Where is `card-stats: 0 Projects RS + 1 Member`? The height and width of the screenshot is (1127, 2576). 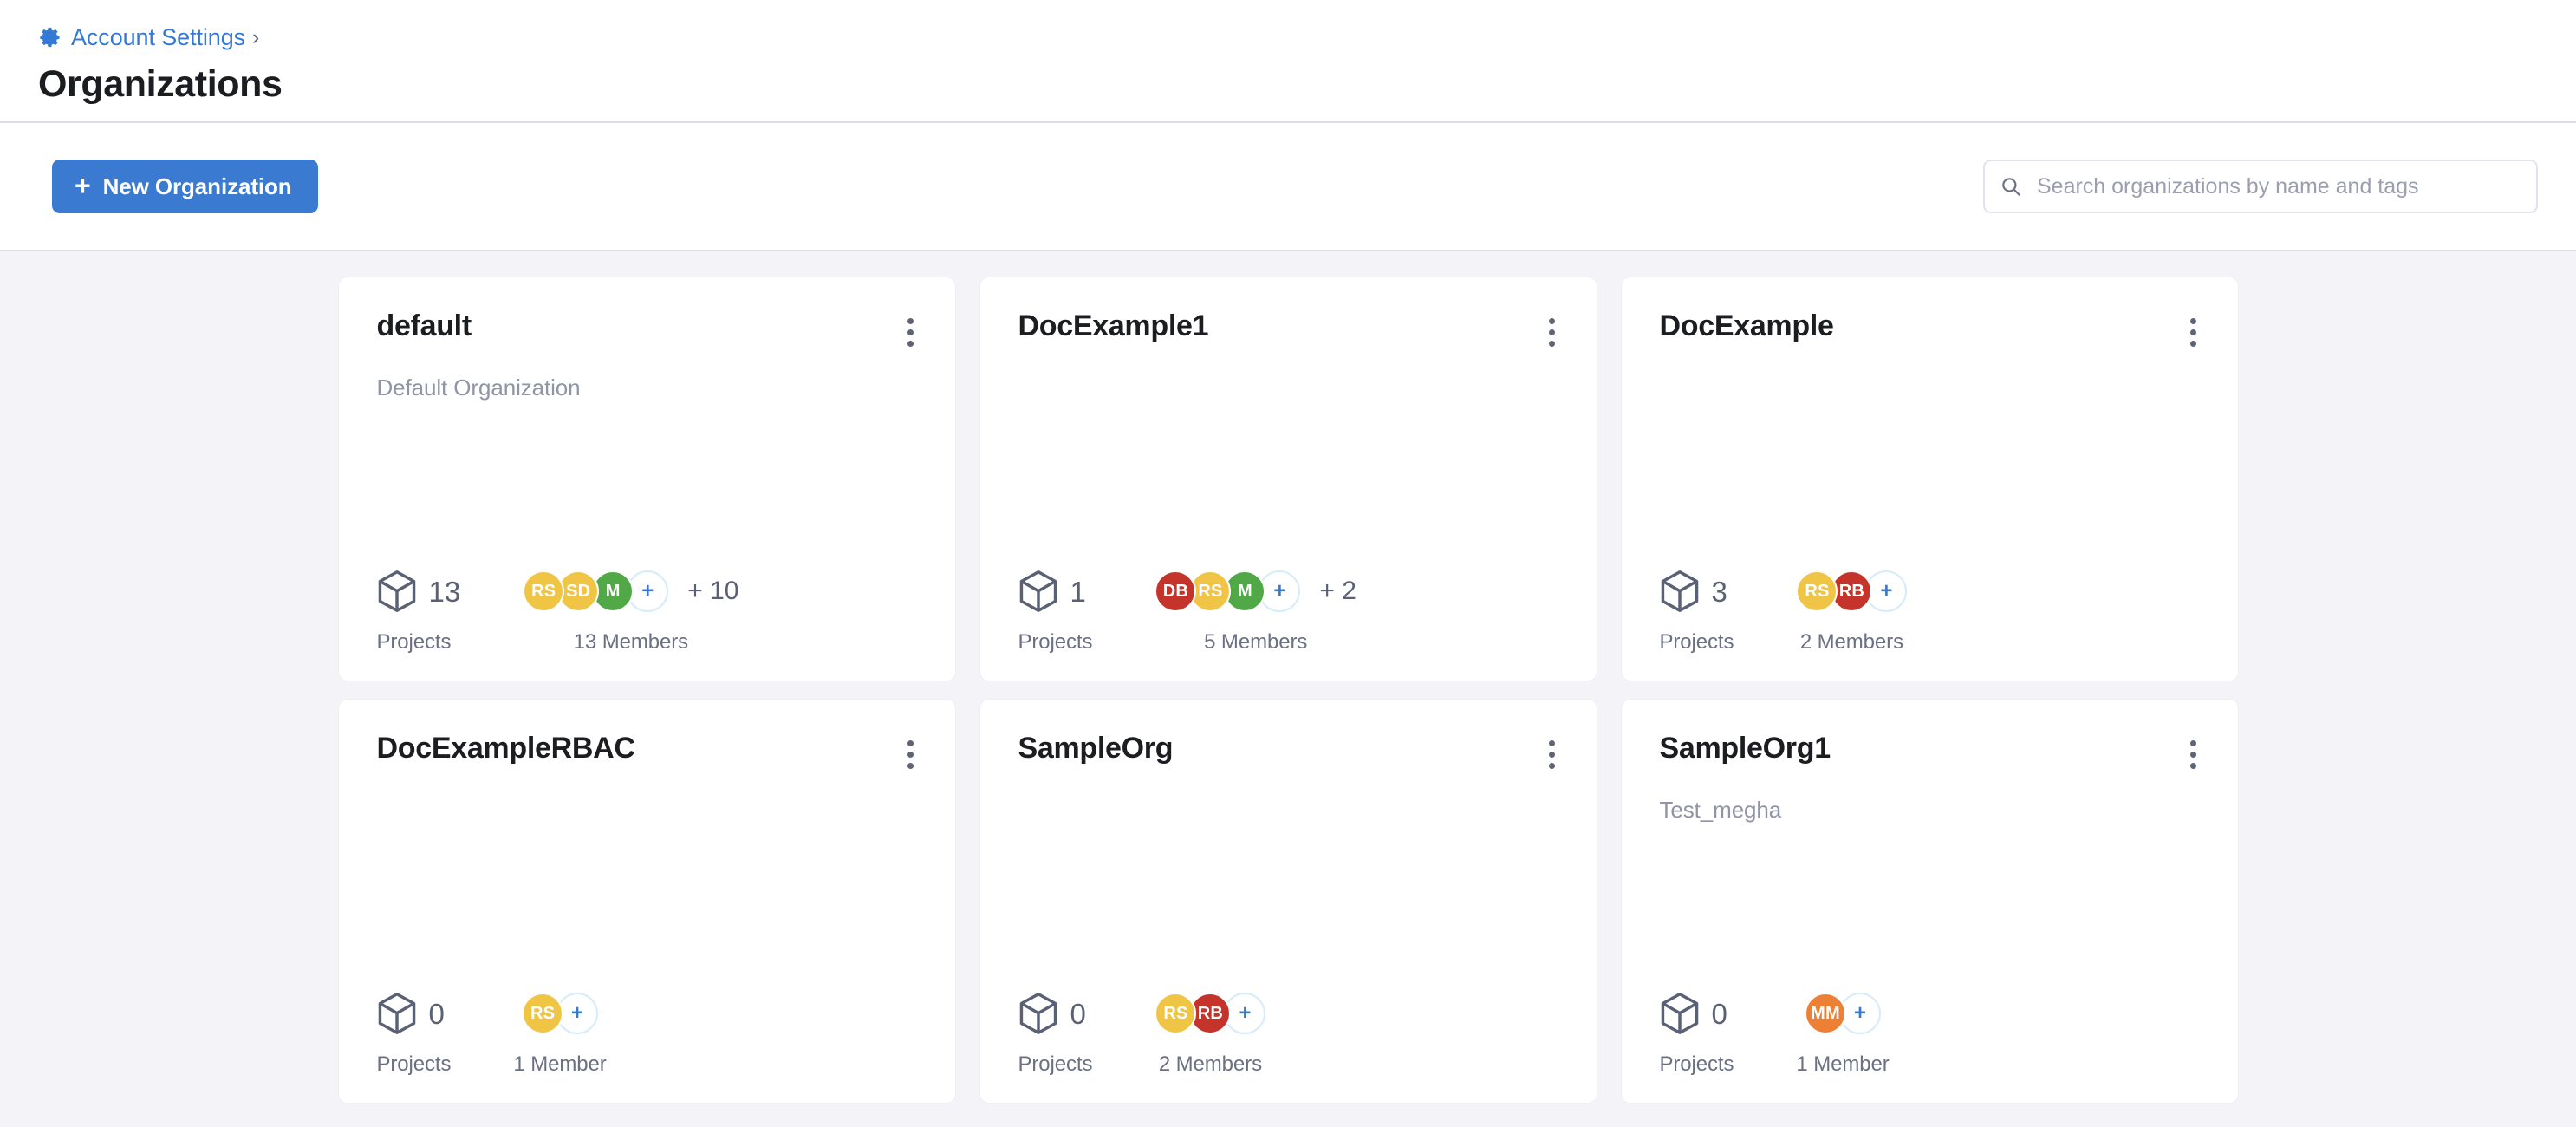 card-stats: 0 Projects RS + 1 Member is located at coordinates (651, 1032).